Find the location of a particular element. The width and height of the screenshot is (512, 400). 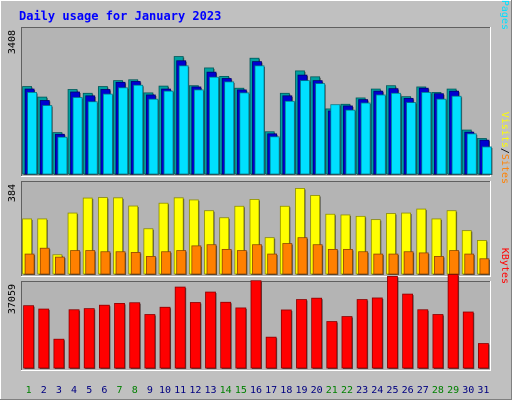

day-label: 13 is located at coordinates (210, 390).